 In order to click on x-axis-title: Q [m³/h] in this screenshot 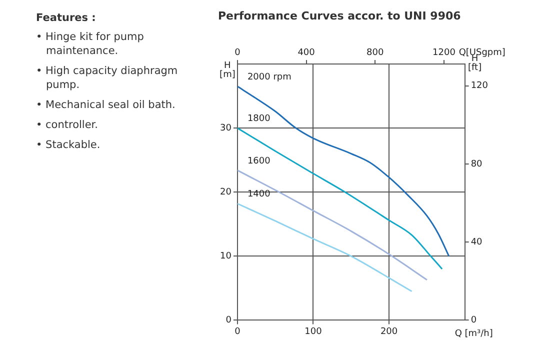, I will do `click(473, 334)`.